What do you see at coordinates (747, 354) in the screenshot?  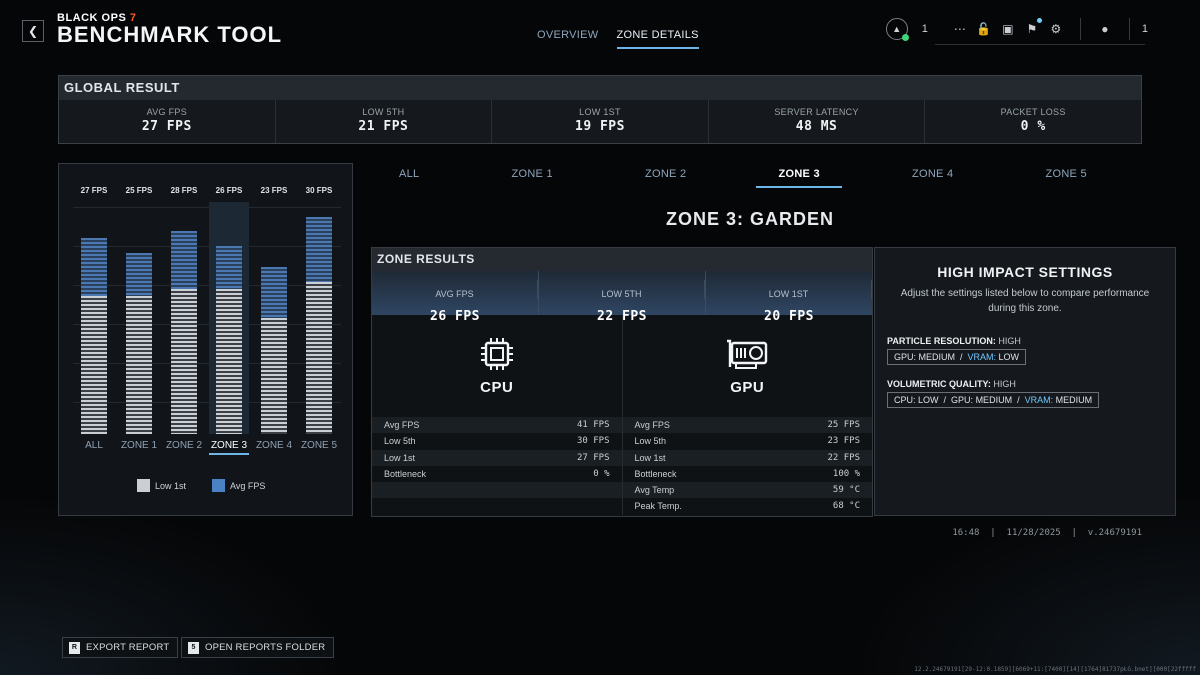 I see `gpu-icon` at bounding box center [747, 354].